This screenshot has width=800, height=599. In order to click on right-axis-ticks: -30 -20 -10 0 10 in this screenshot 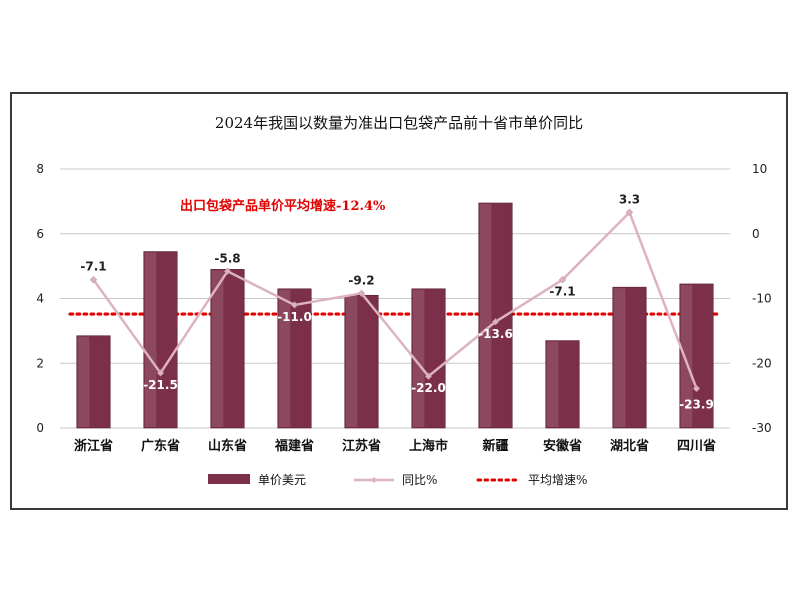, I will do `click(762, 298)`.